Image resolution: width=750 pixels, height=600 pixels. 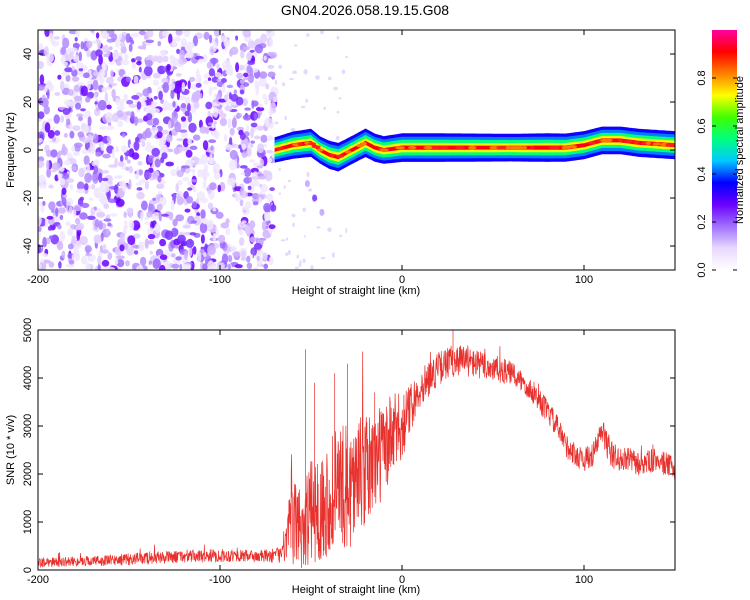 What do you see at coordinates (28, 246) in the screenshot?
I see `y-tick-label: -40` at bounding box center [28, 246].